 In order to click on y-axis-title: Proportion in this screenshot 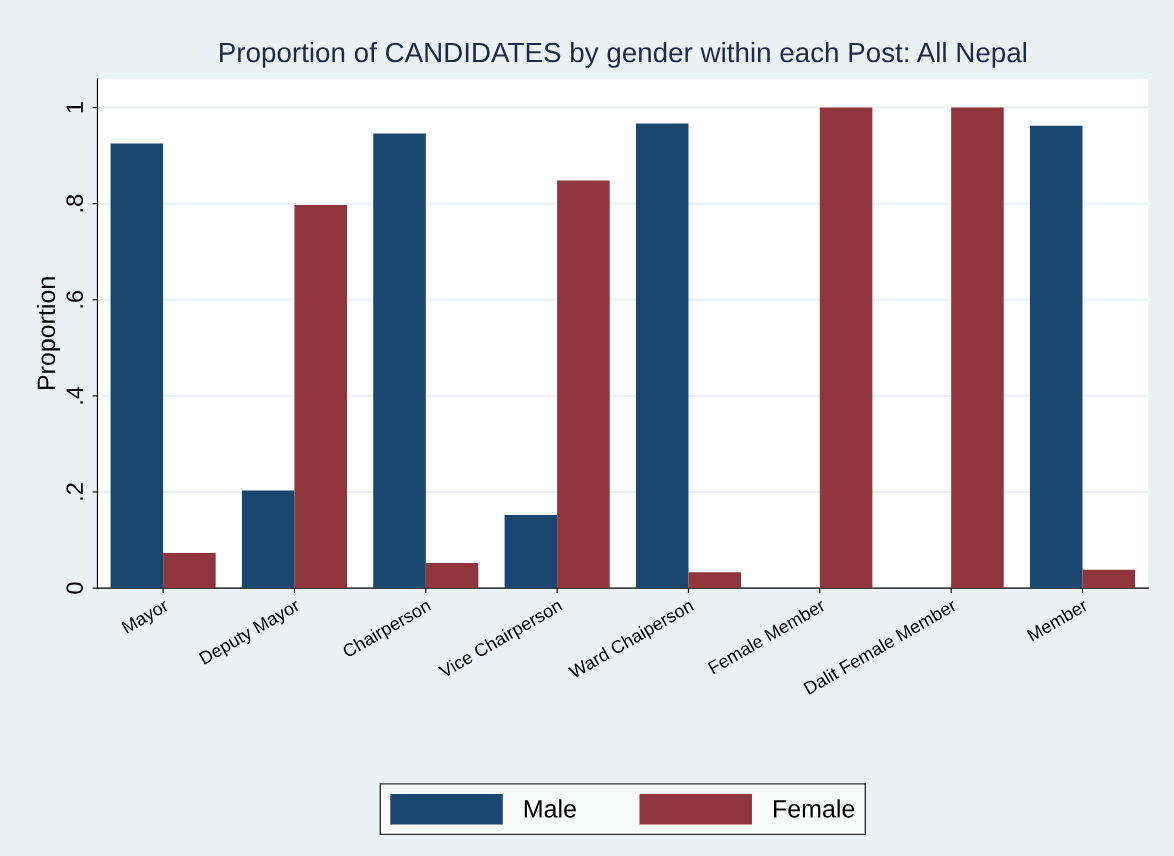, I will do `click(48, 333)`.